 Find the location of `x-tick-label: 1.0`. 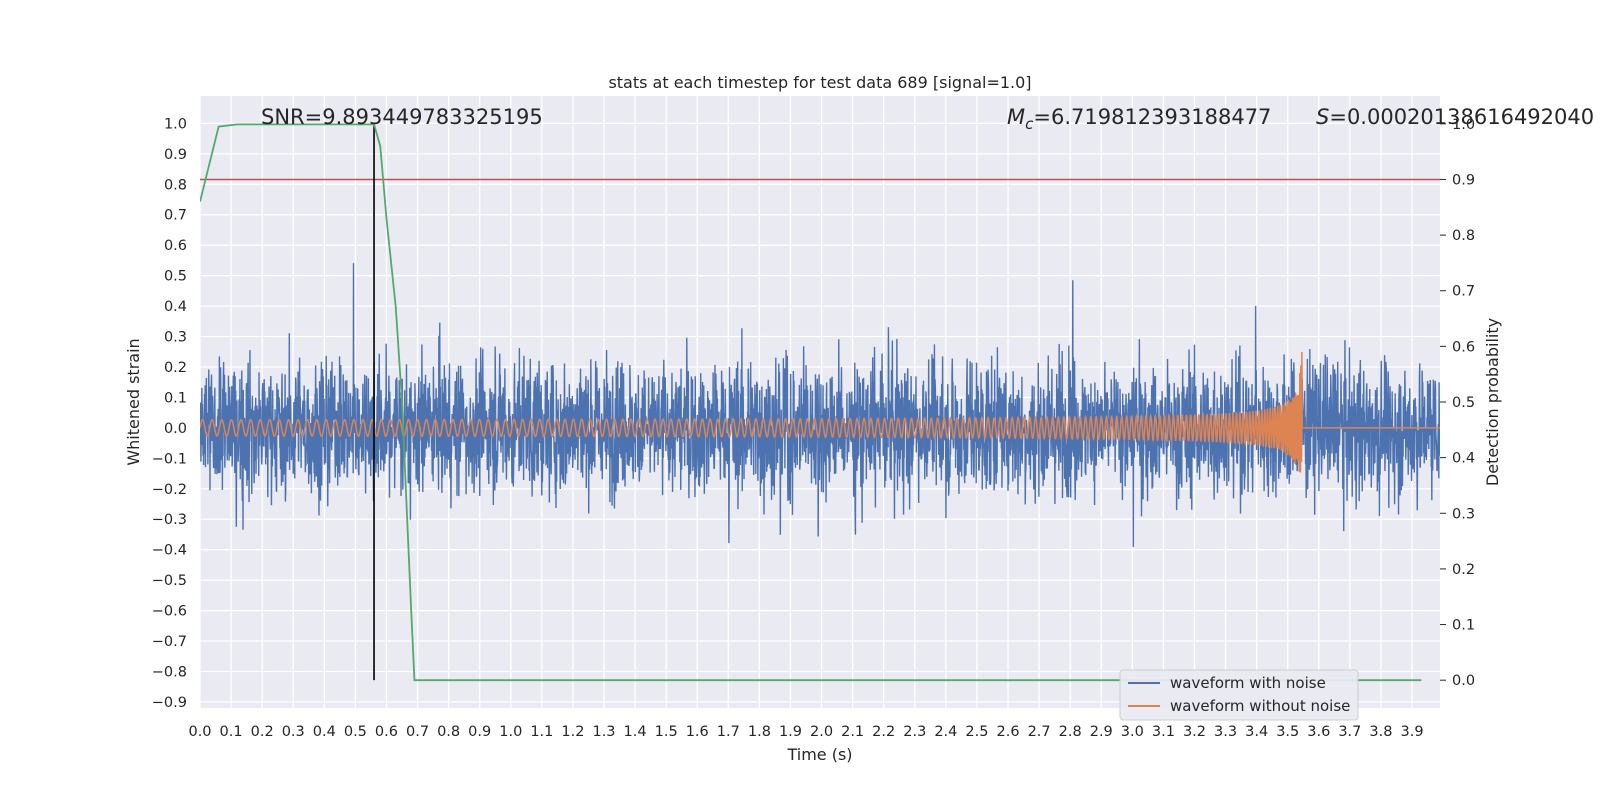

x-tick-label: 1.0 is located at coordinates (510, 732).